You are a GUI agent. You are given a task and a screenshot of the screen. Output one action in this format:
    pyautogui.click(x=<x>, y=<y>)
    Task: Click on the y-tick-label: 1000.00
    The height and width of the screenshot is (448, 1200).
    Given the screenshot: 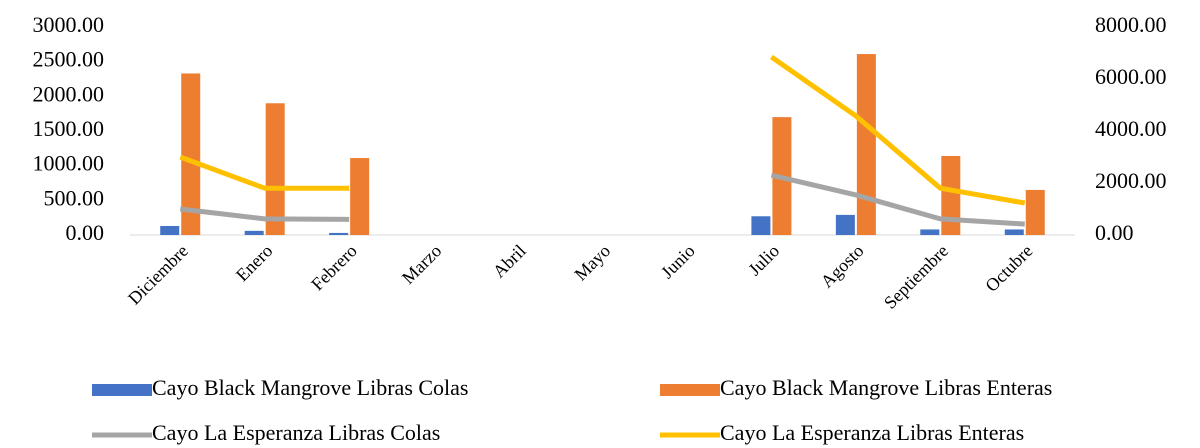 What is the action you would take?
    pyautogui.click(x=69, y=163)
    